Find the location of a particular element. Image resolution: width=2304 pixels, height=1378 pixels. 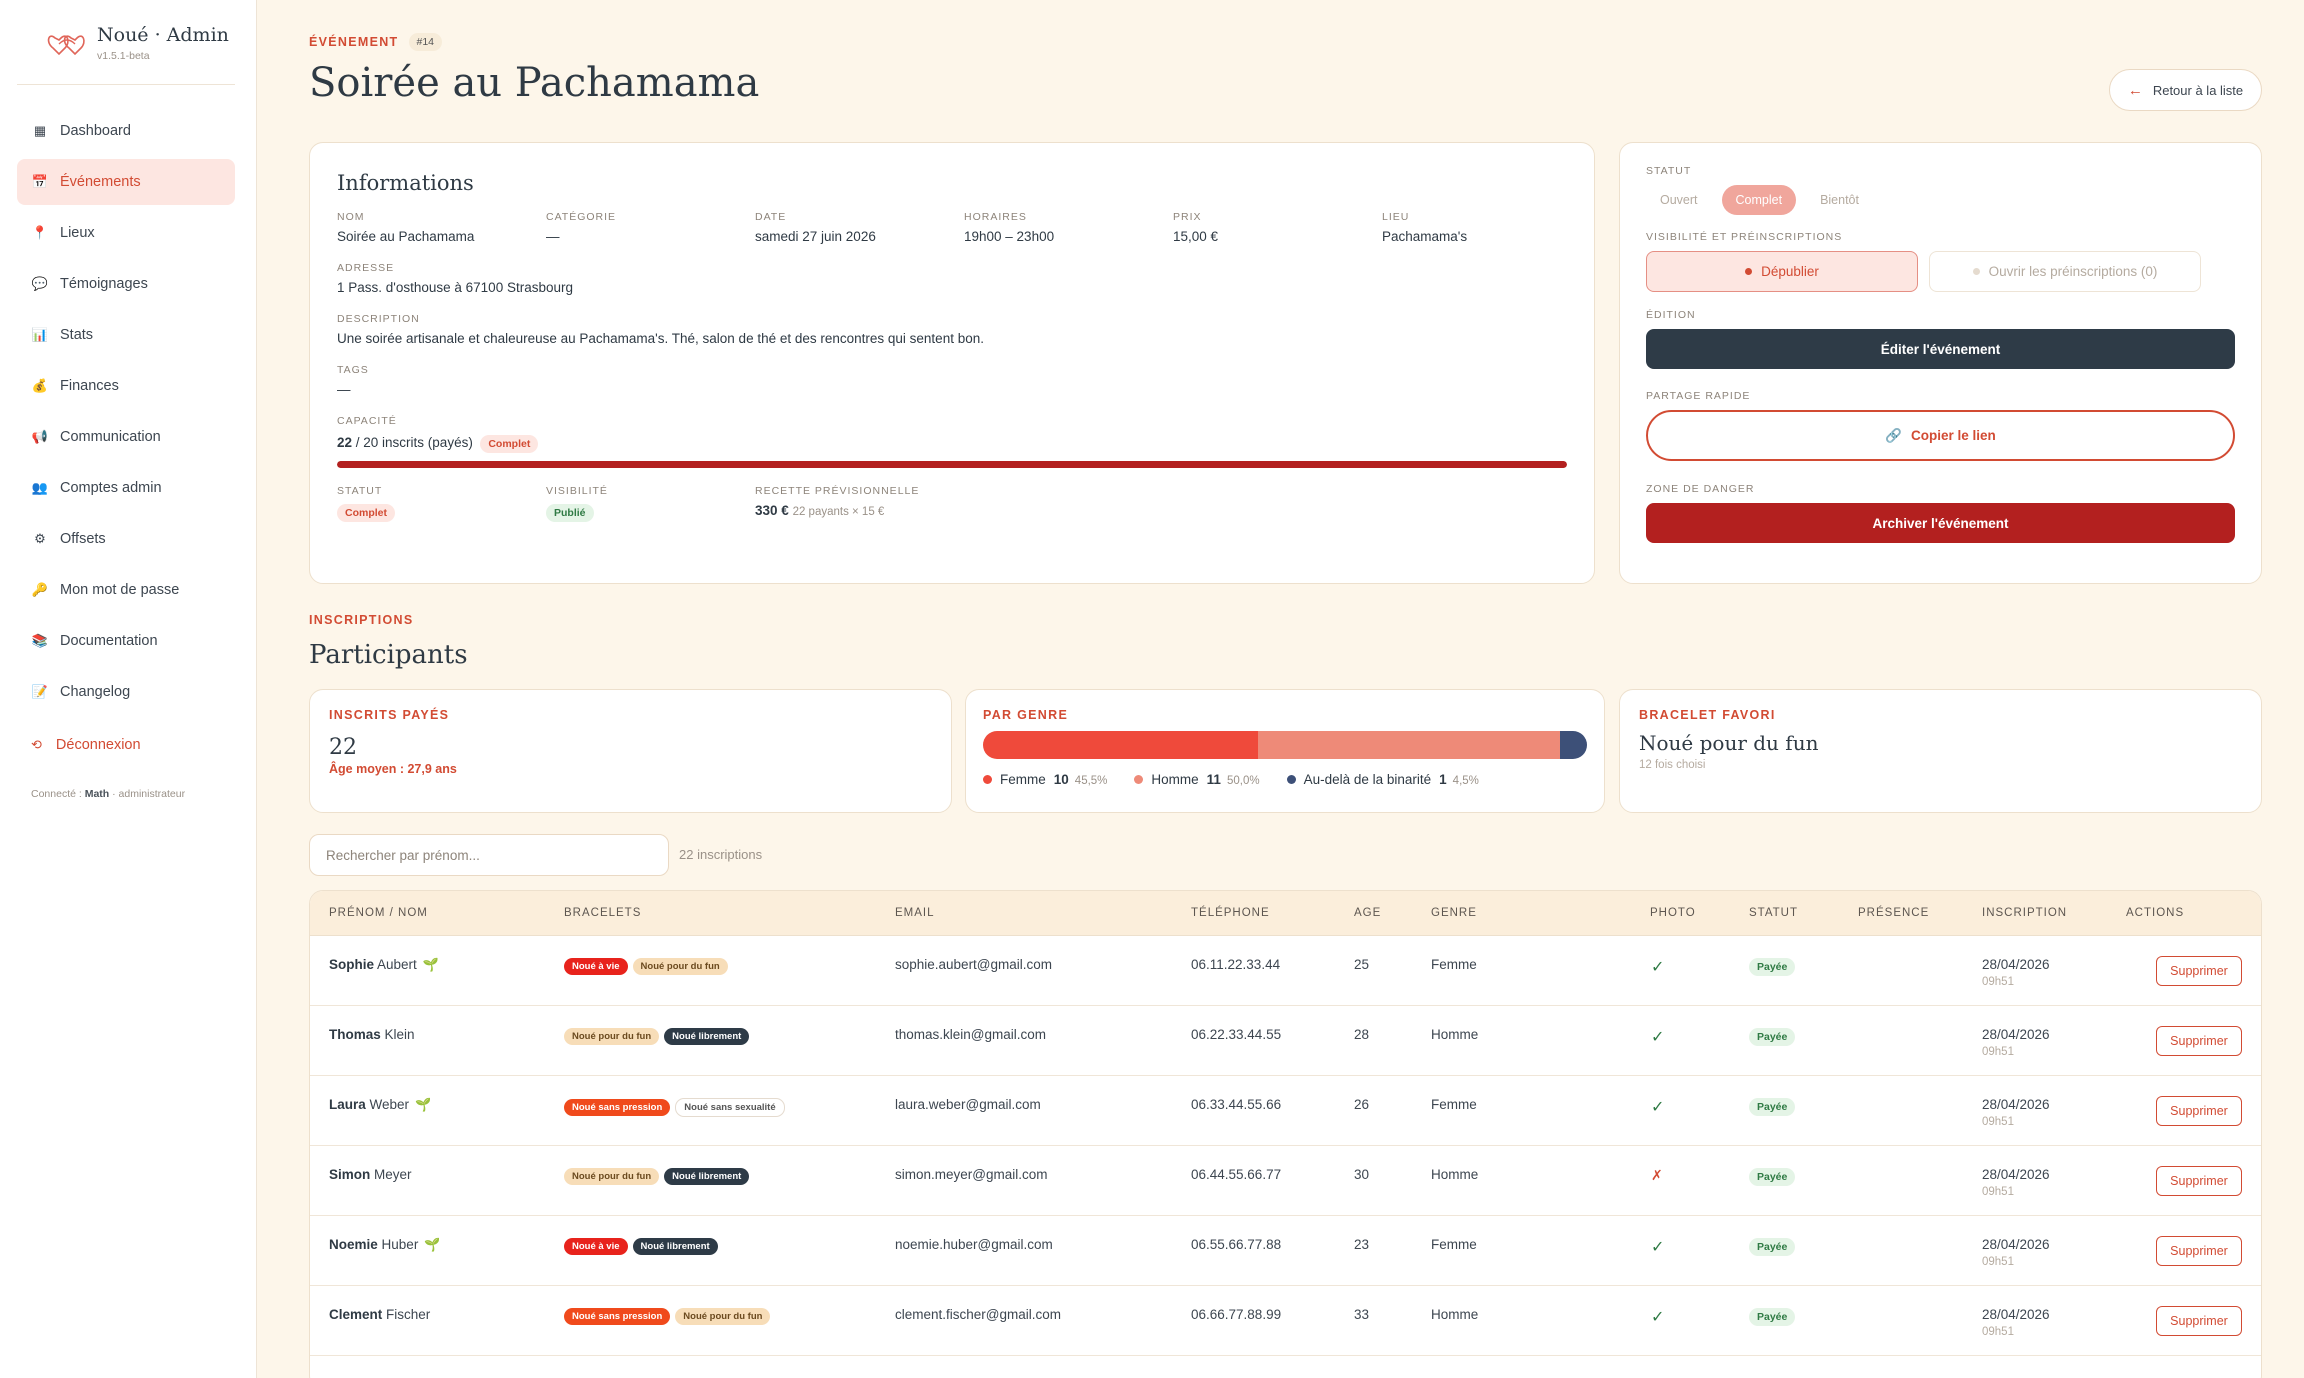

sidebar-item-communication: 📢 Communication is located at coordinates (126, 437).